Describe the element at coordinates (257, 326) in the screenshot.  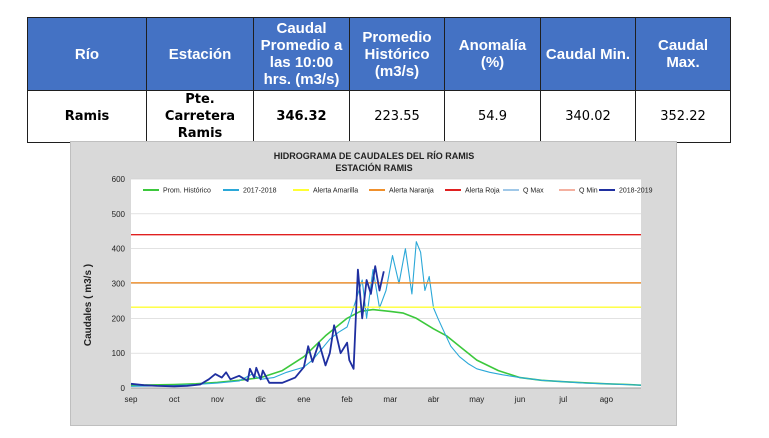
I see `series-line-2018-2019` at that location.